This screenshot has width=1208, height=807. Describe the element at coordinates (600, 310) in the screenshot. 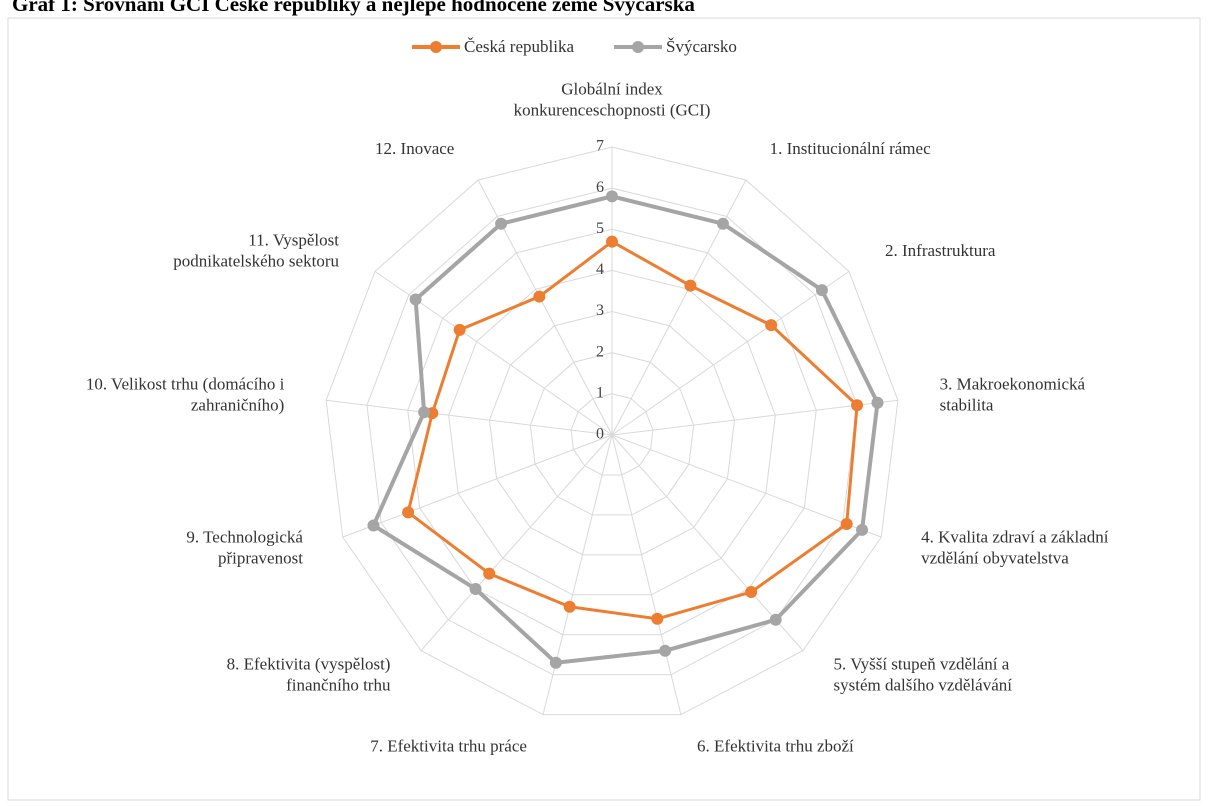

I see `y-tick-label: 3` at that location.